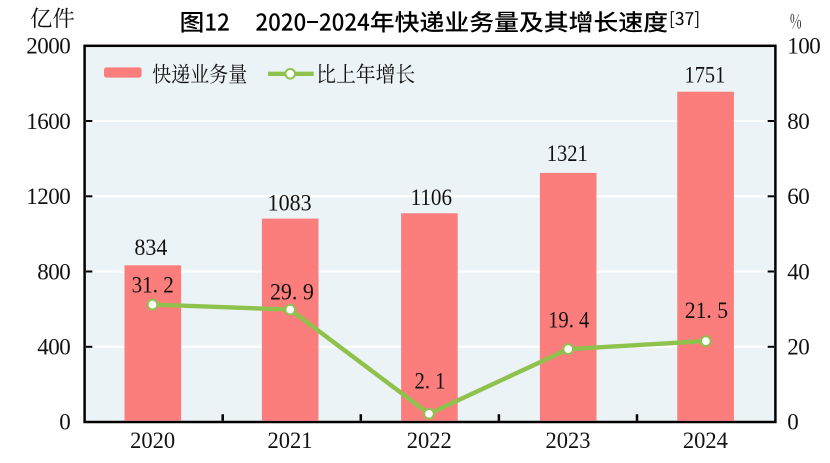 Image resolution: width=830 pixels, height=463 pixels. I want to click on svg-text: 800, so click(53, 271).